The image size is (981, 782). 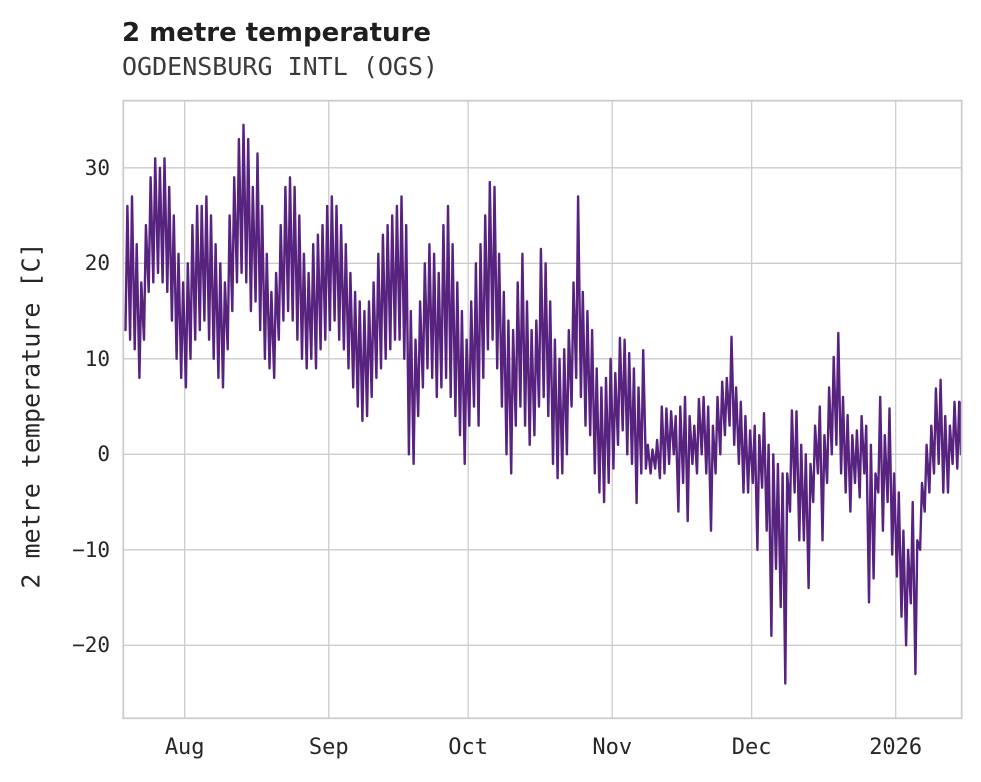 What do you see at coordinates (97, 263) in the screenshot?
I see `y-tick-label: 20` at bounding box center [97, 263].